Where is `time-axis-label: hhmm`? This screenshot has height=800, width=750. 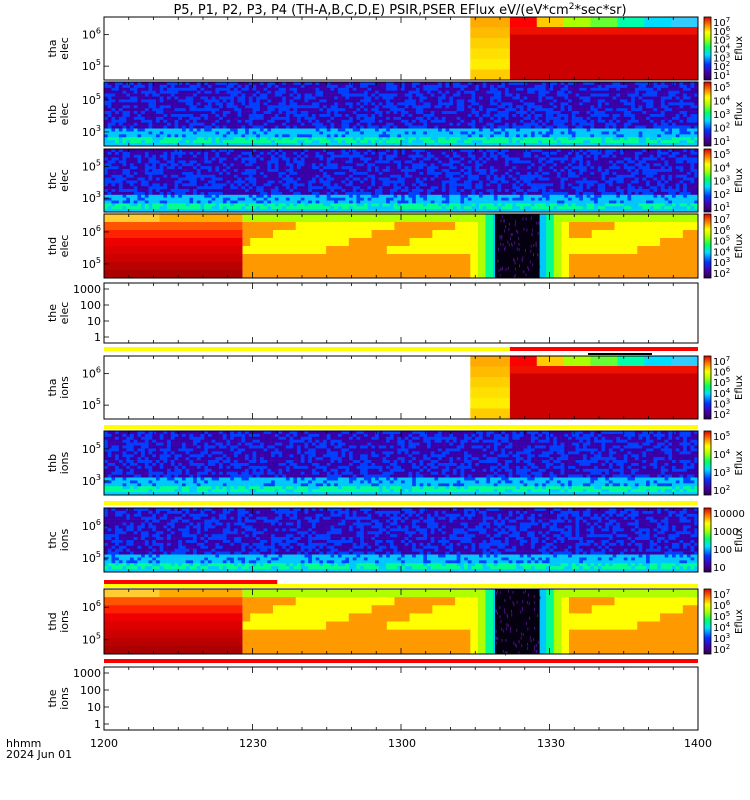
time-axis-label: hhmm is located at coordinates (23, 743).